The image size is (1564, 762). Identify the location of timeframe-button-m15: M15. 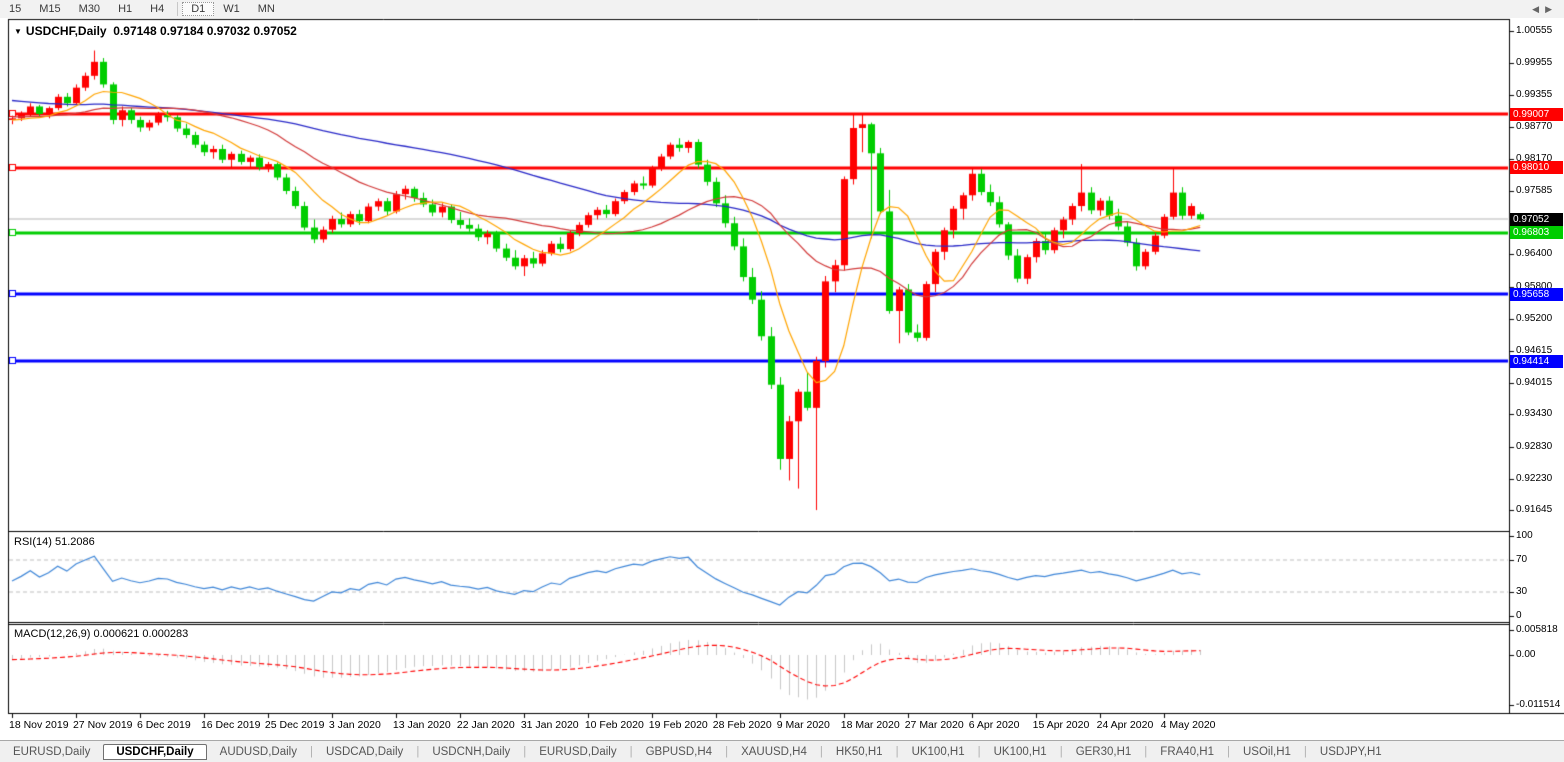
(50, 9).